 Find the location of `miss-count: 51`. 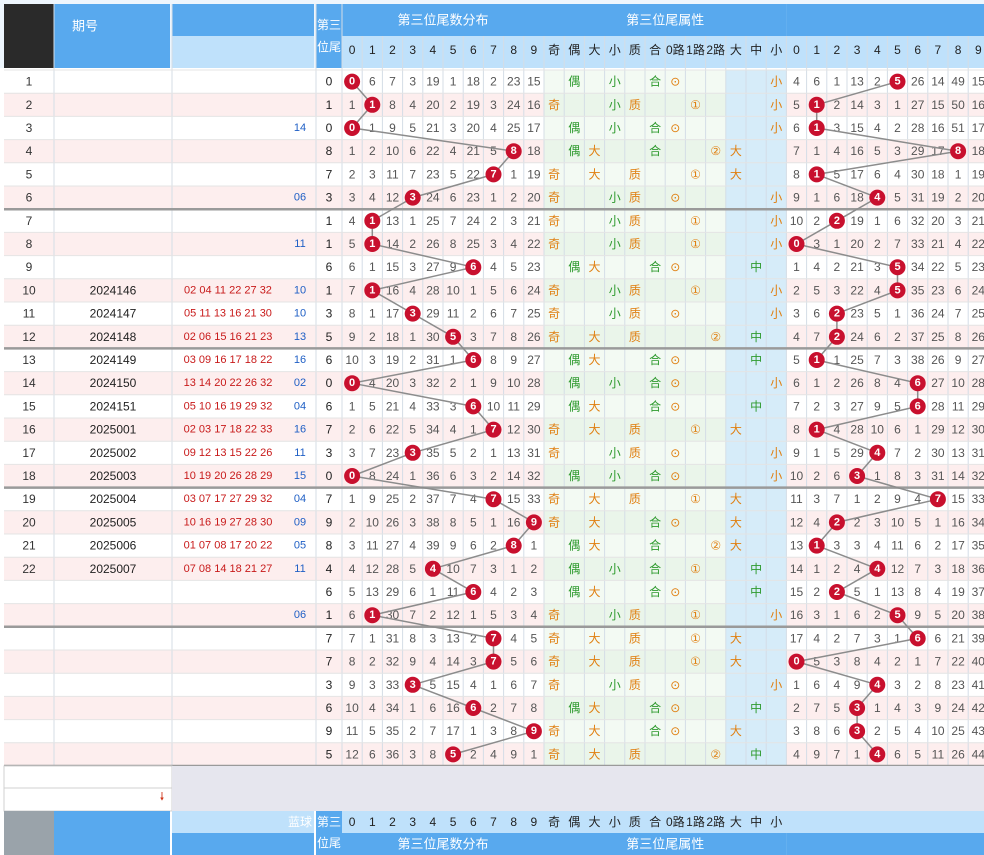

miss-count: 51 is located at coordinates (958, 128).